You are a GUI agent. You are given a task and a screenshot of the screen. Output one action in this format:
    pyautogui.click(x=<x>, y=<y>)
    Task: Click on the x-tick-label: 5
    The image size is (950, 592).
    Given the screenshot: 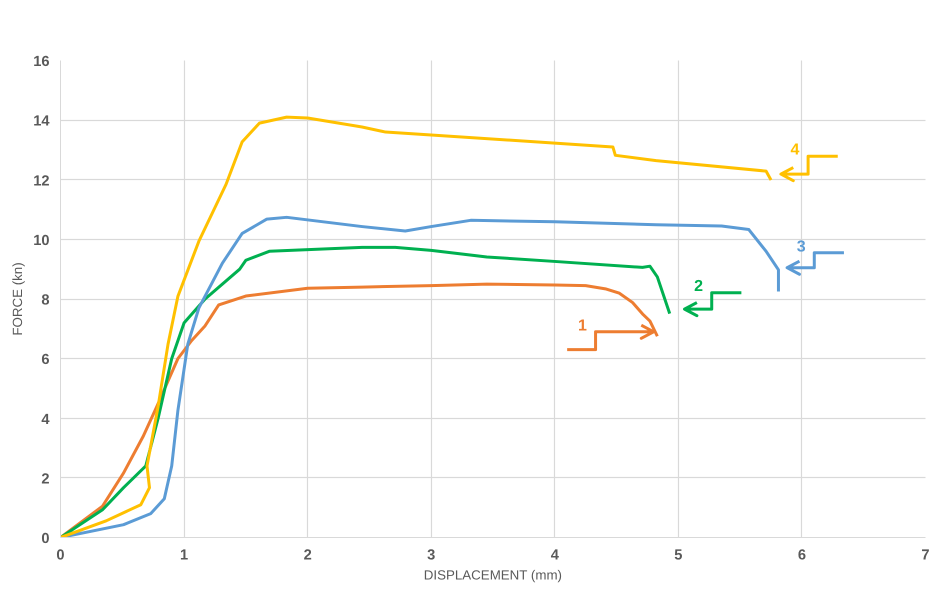 What is the action you would take?
    pyautogui.click(x=678, y=556)
    